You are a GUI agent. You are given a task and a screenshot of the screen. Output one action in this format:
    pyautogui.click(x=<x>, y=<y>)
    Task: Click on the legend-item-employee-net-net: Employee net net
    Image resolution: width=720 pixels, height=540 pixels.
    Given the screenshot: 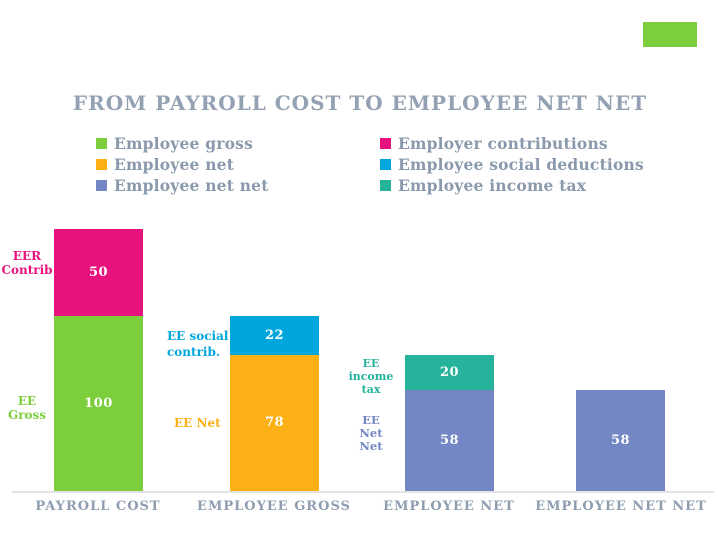 What is the action you would take?
    pyautogui.click(x=182, y=185)
    